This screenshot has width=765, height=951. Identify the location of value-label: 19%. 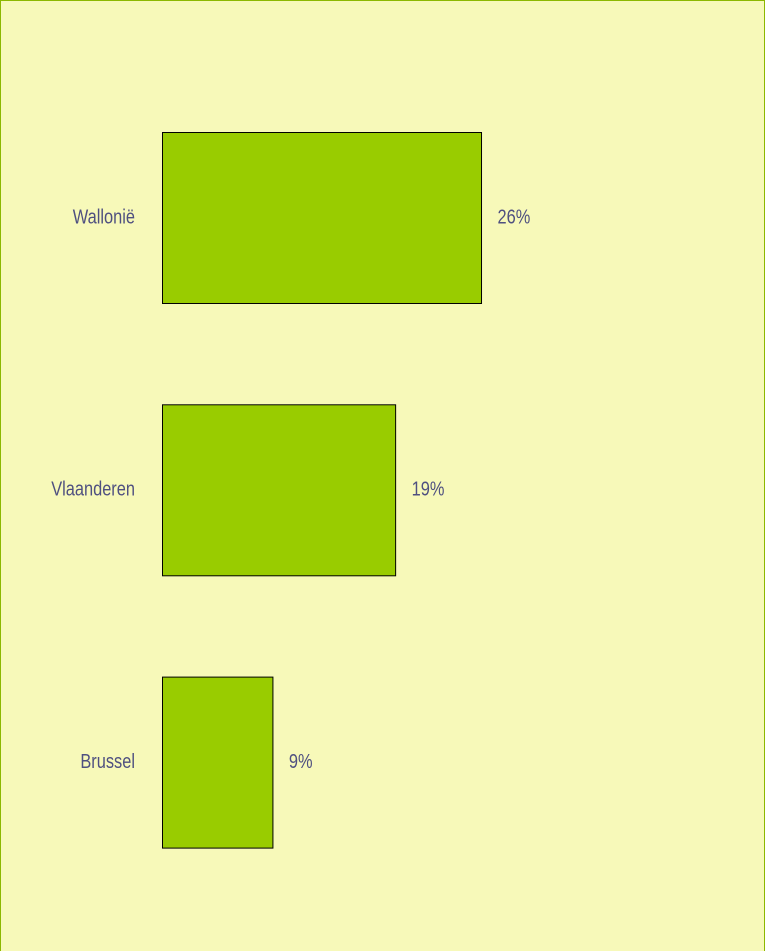
(428, 488).